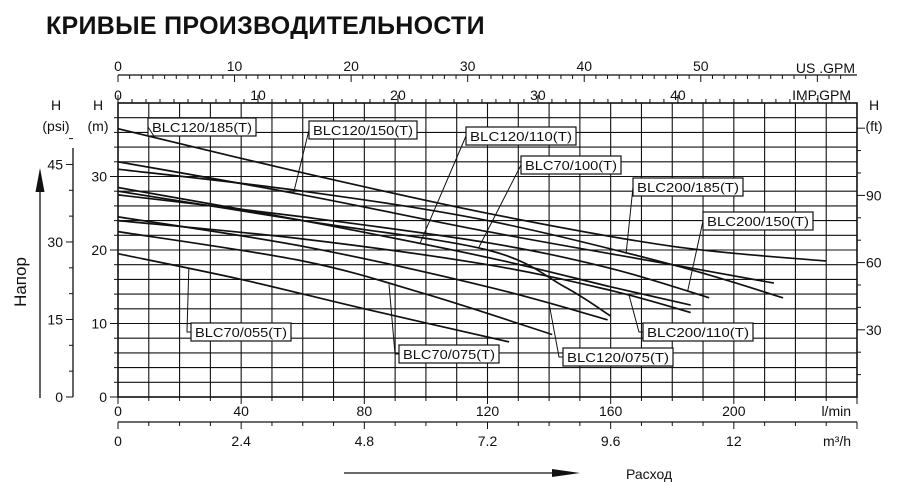 The image size is (907, 493). I want to click on page-title: КРИВЫЕ ПРОИЗВОДИТЕЛЬНОСТИ, so click(265, 26).